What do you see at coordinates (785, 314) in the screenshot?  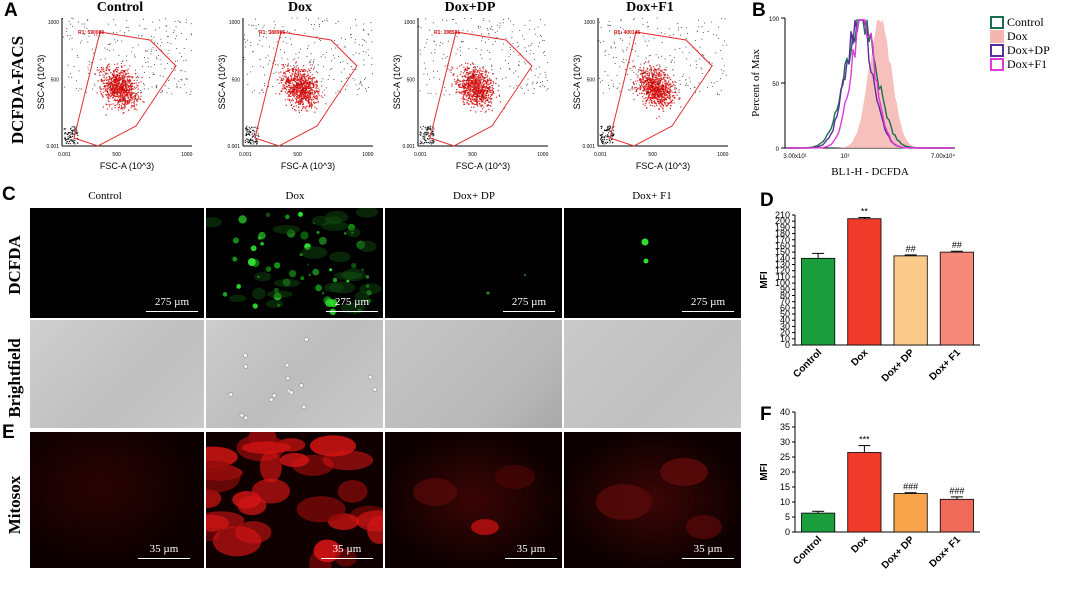 I see `y-tick-label: 50` at bounding box center [785, 314].